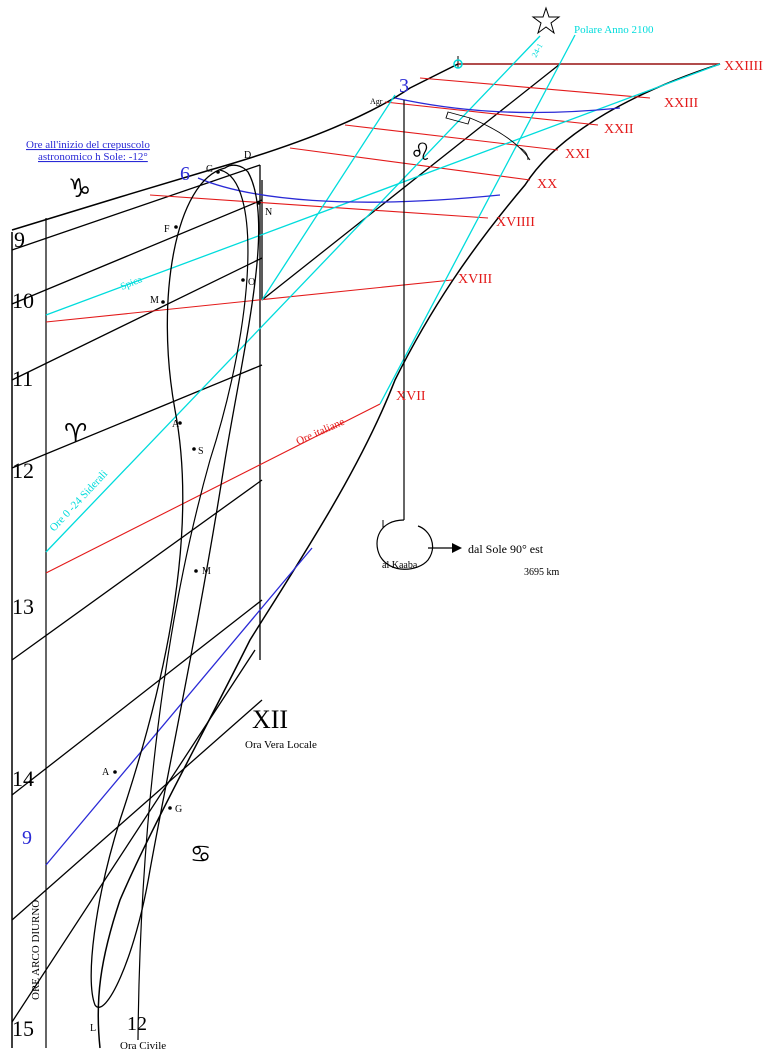 The height and width of the screenshot is (1052, 763). Describe the element at coordinates (178, 809) in the screenshot. I see `month-label-g-bottom: G` at that location.